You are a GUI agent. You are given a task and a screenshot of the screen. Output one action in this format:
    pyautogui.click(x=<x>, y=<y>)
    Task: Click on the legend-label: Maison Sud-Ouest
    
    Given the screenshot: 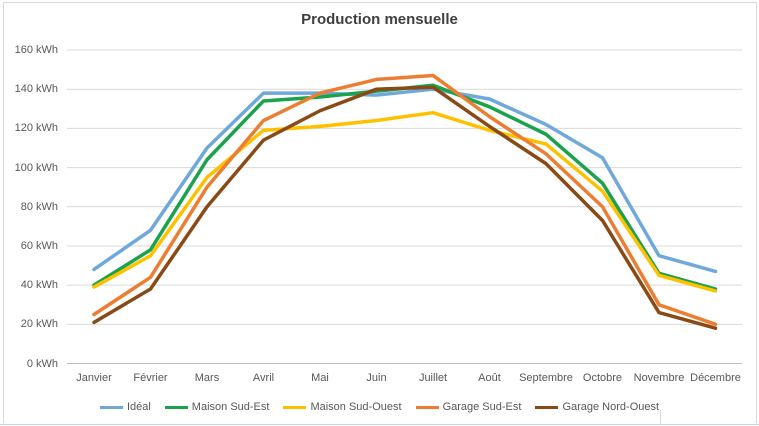 What is the action you would take?
    pyautogui.click(x=356, y=407)
    